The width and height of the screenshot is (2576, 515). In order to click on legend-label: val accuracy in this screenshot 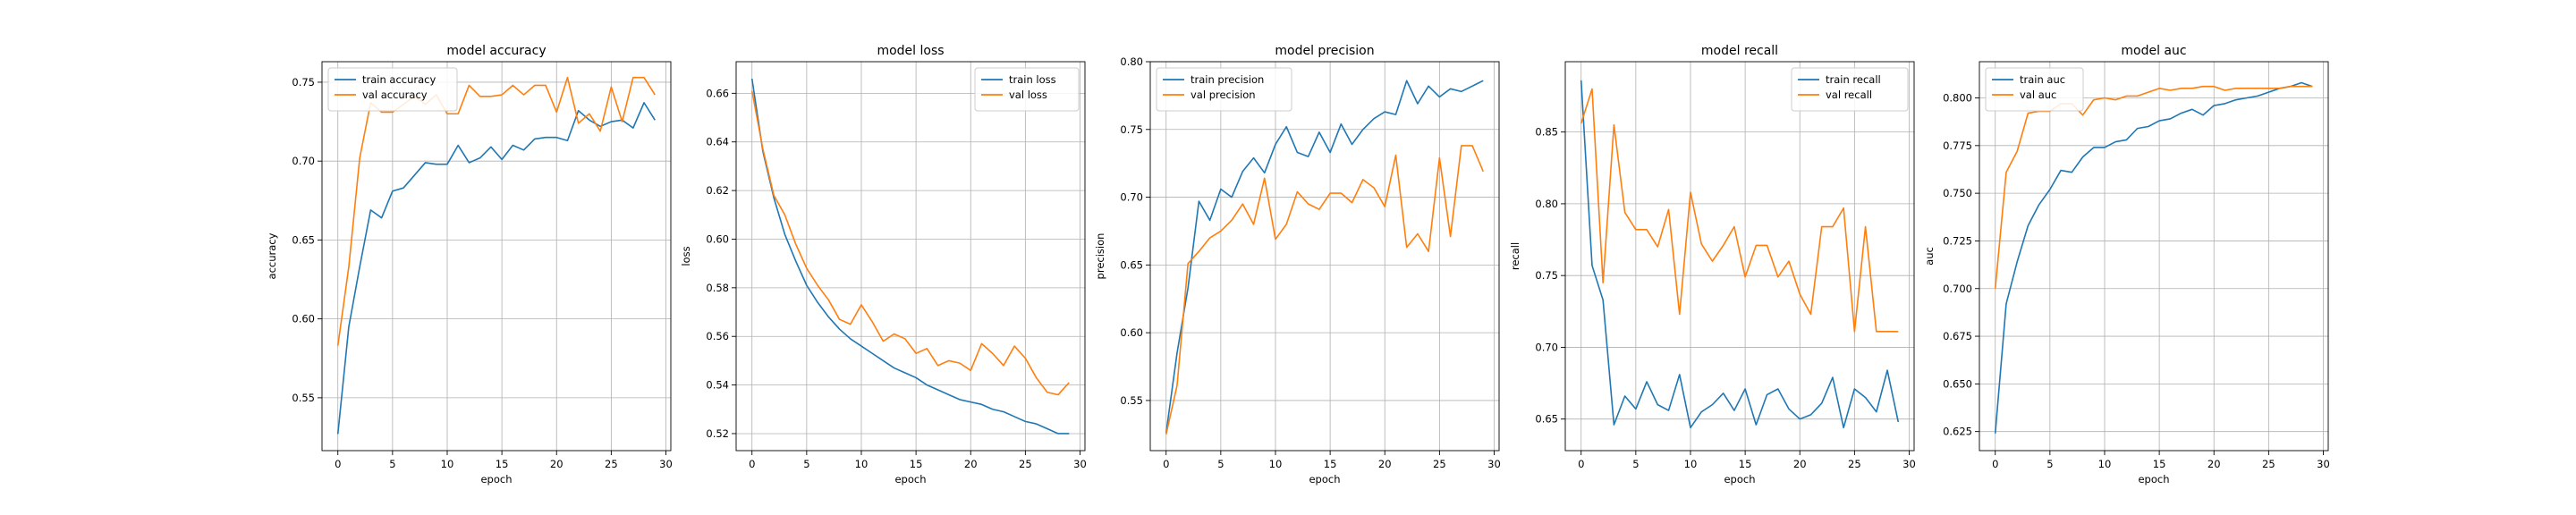, I will do `click(395, 95)`.